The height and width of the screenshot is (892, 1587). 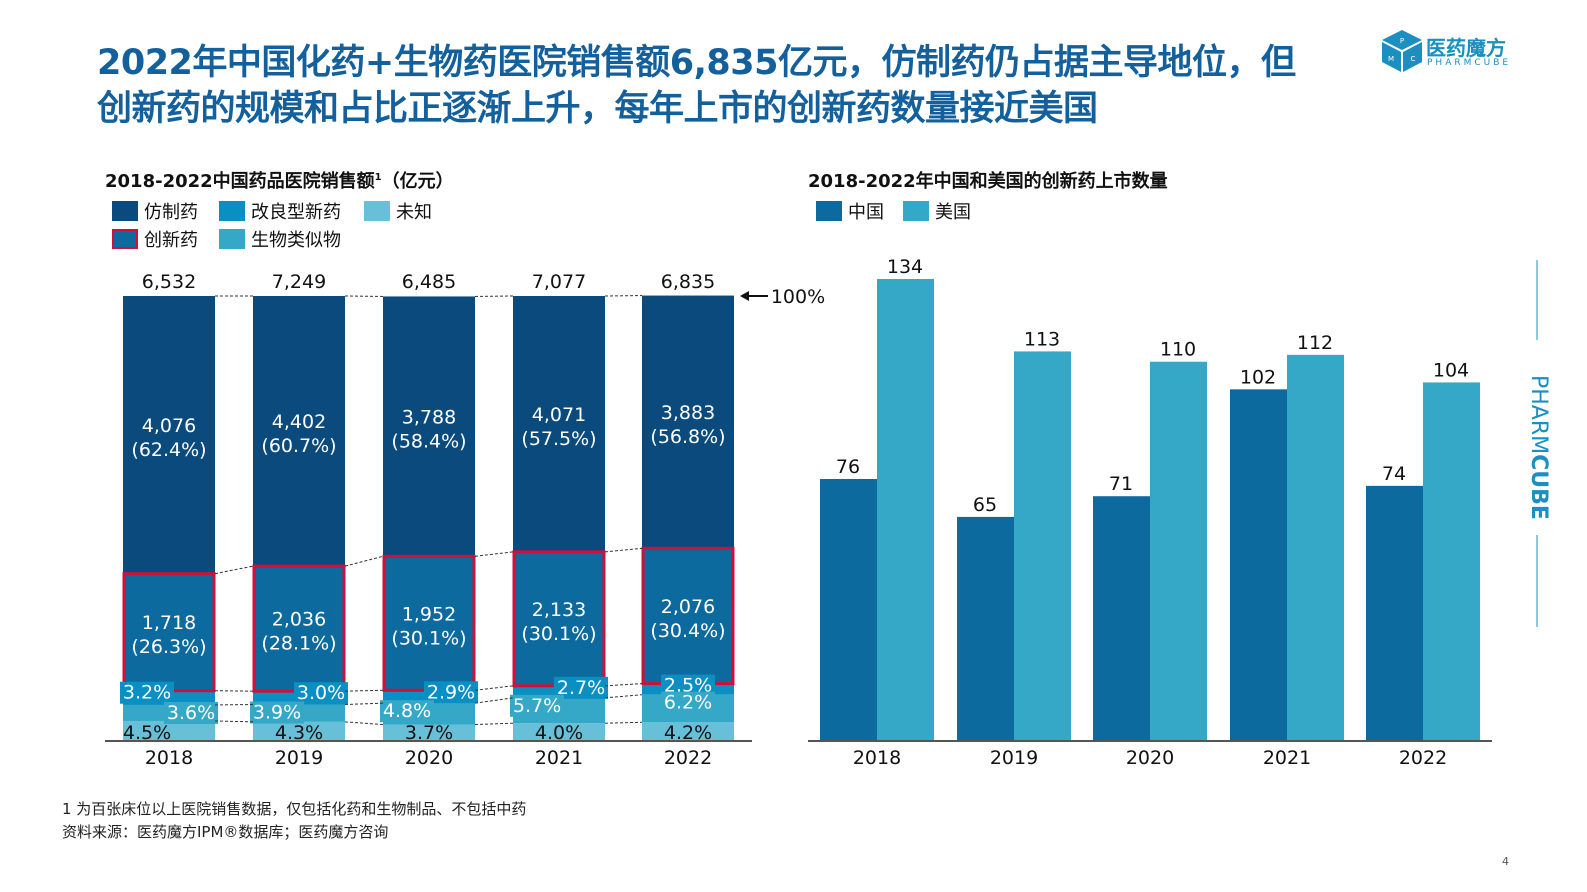 I want to click on percent-label-improved: 2.5%, so click(x=688, y=686).